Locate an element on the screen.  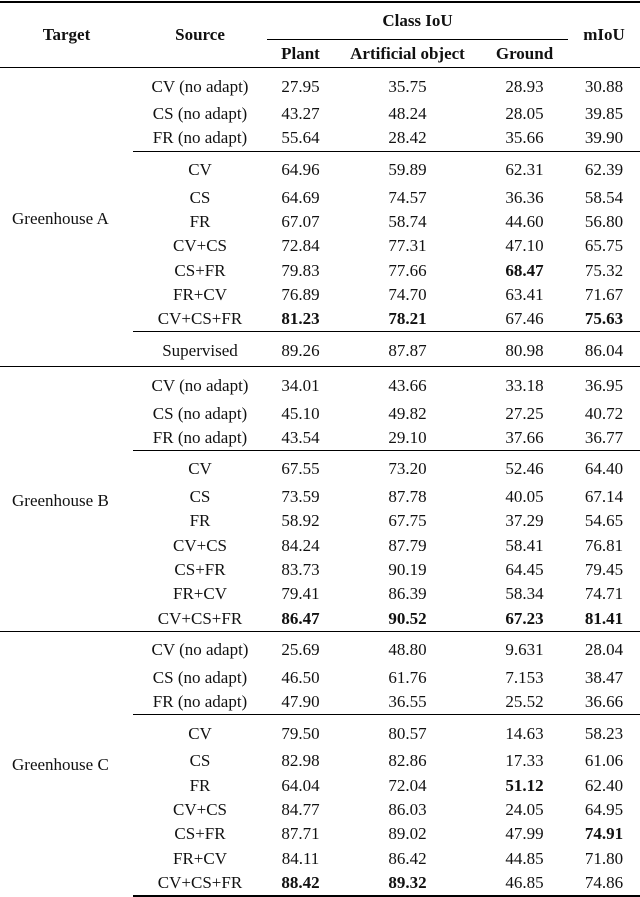
value-cell: 90.52 is located at coordinates (407, 618).